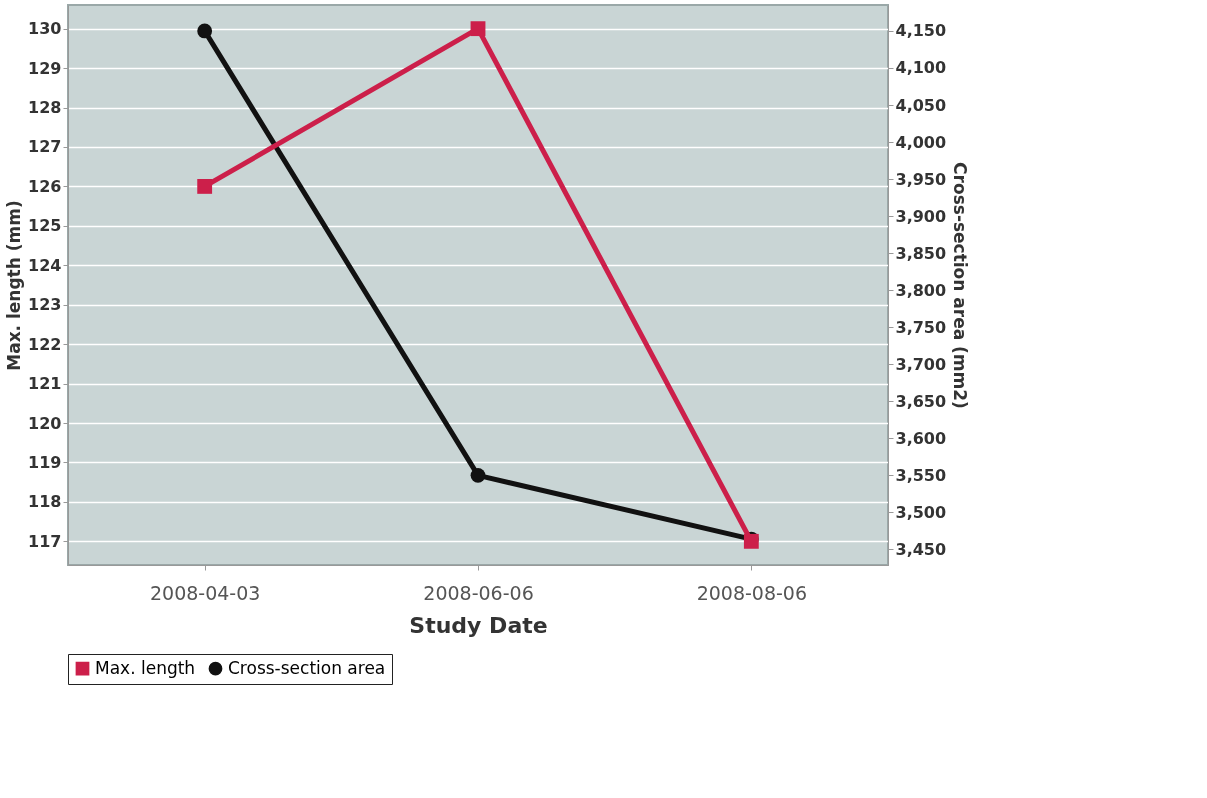 The image size is (1207, 798). I want to click on y2-axis-title: Cross-section area (mm2), so click(960, 285).